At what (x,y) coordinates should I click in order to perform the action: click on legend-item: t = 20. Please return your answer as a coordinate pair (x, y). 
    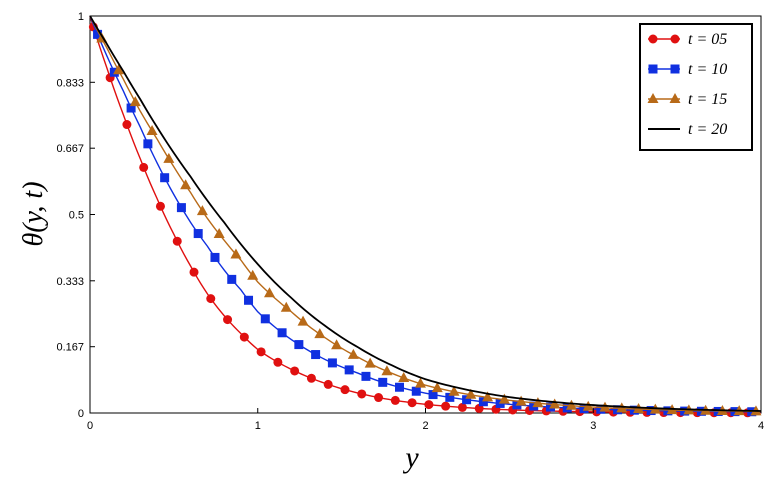
    Looking at the image, I should click on (687, 129).